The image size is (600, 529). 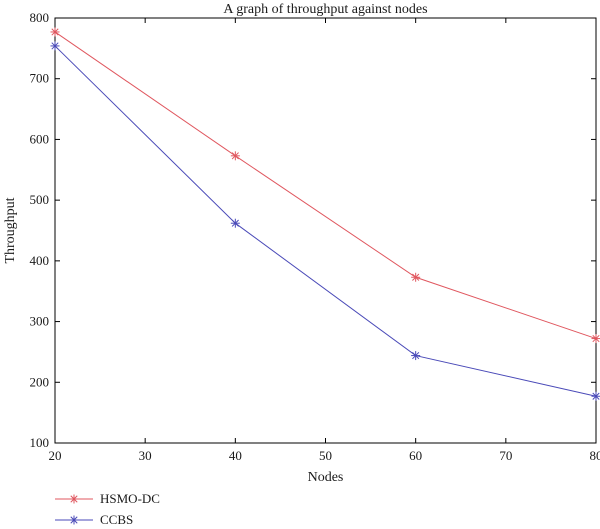 What do you see at coordinates (145, 455) in the screenshot?
I see `x-tick-label: 30` at bounding box center [145, 455].